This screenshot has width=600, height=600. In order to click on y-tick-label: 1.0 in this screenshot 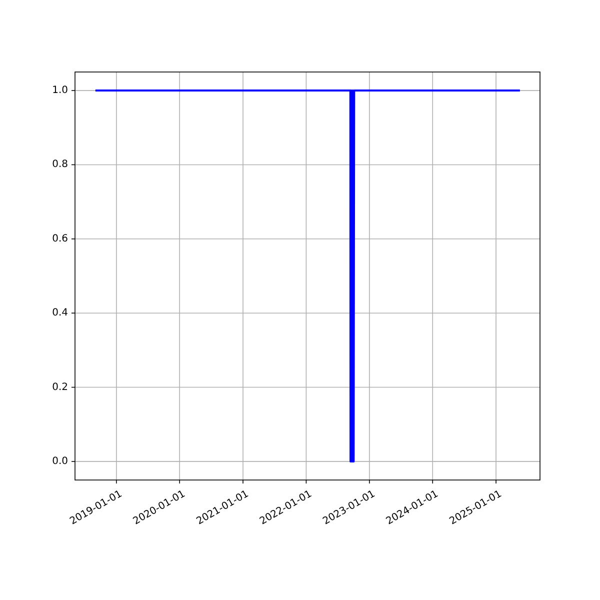, I will do `click(60, 90)`.